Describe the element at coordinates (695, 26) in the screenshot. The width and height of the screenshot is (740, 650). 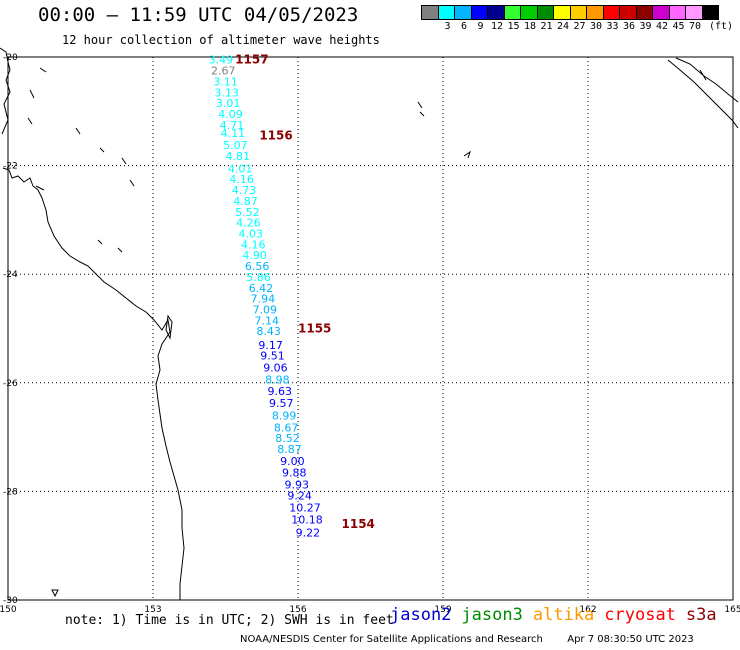
I see `legend-label: 70` at that location.